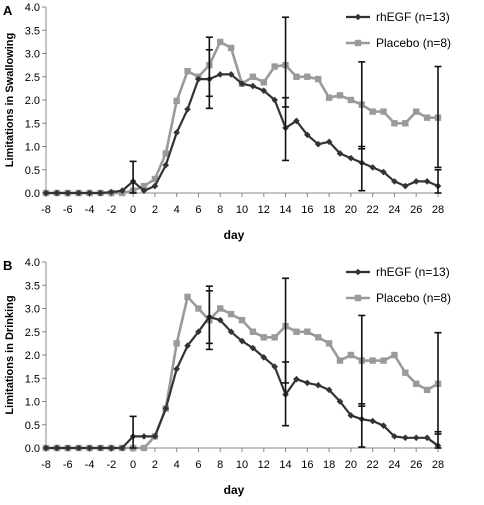  Describe the element at coordinates (198, 465) in the screenshot. I see `x-tick-label: 6` at that location.